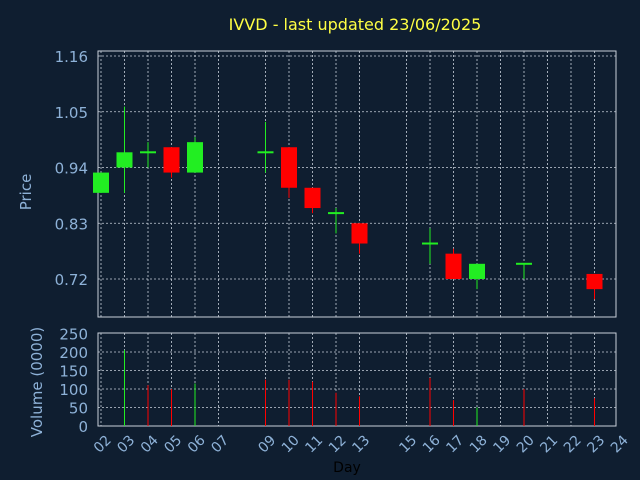  What do you see at coordinates (71, 280) in the screenshot?
I see `price-tick-label: 0.72` at bounding box center [71, 280].